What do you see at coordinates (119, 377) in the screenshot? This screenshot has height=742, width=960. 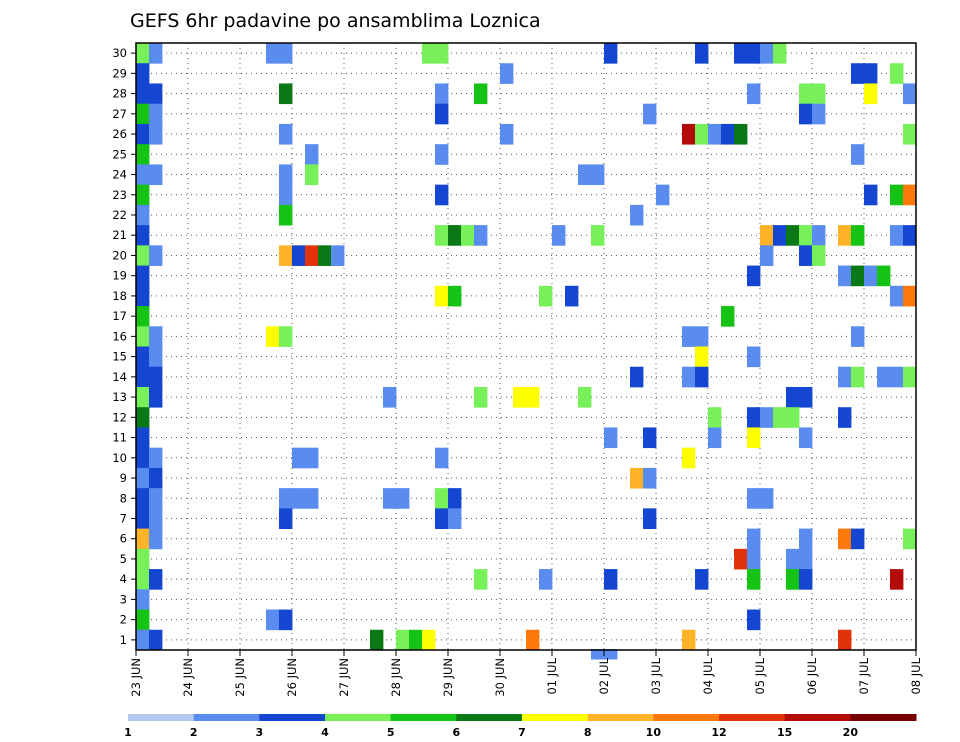 I see `y-tick-label: 14` at bounding box center [119, 377].